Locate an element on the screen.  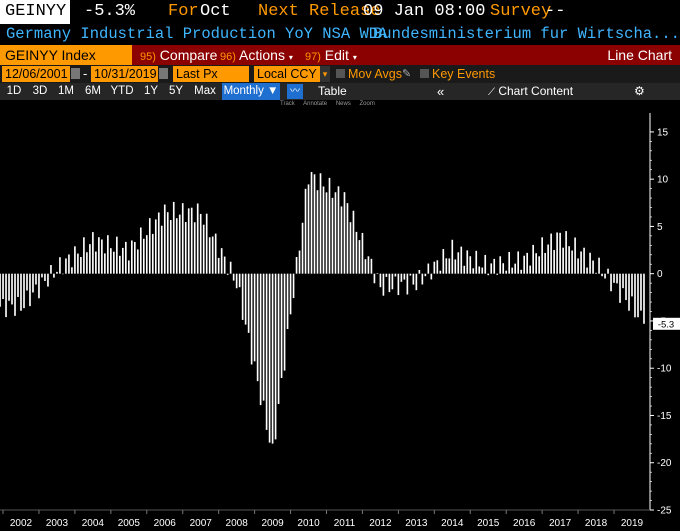
actions-menu: 96) Actions ▾ is located at coordinates (256, 55).